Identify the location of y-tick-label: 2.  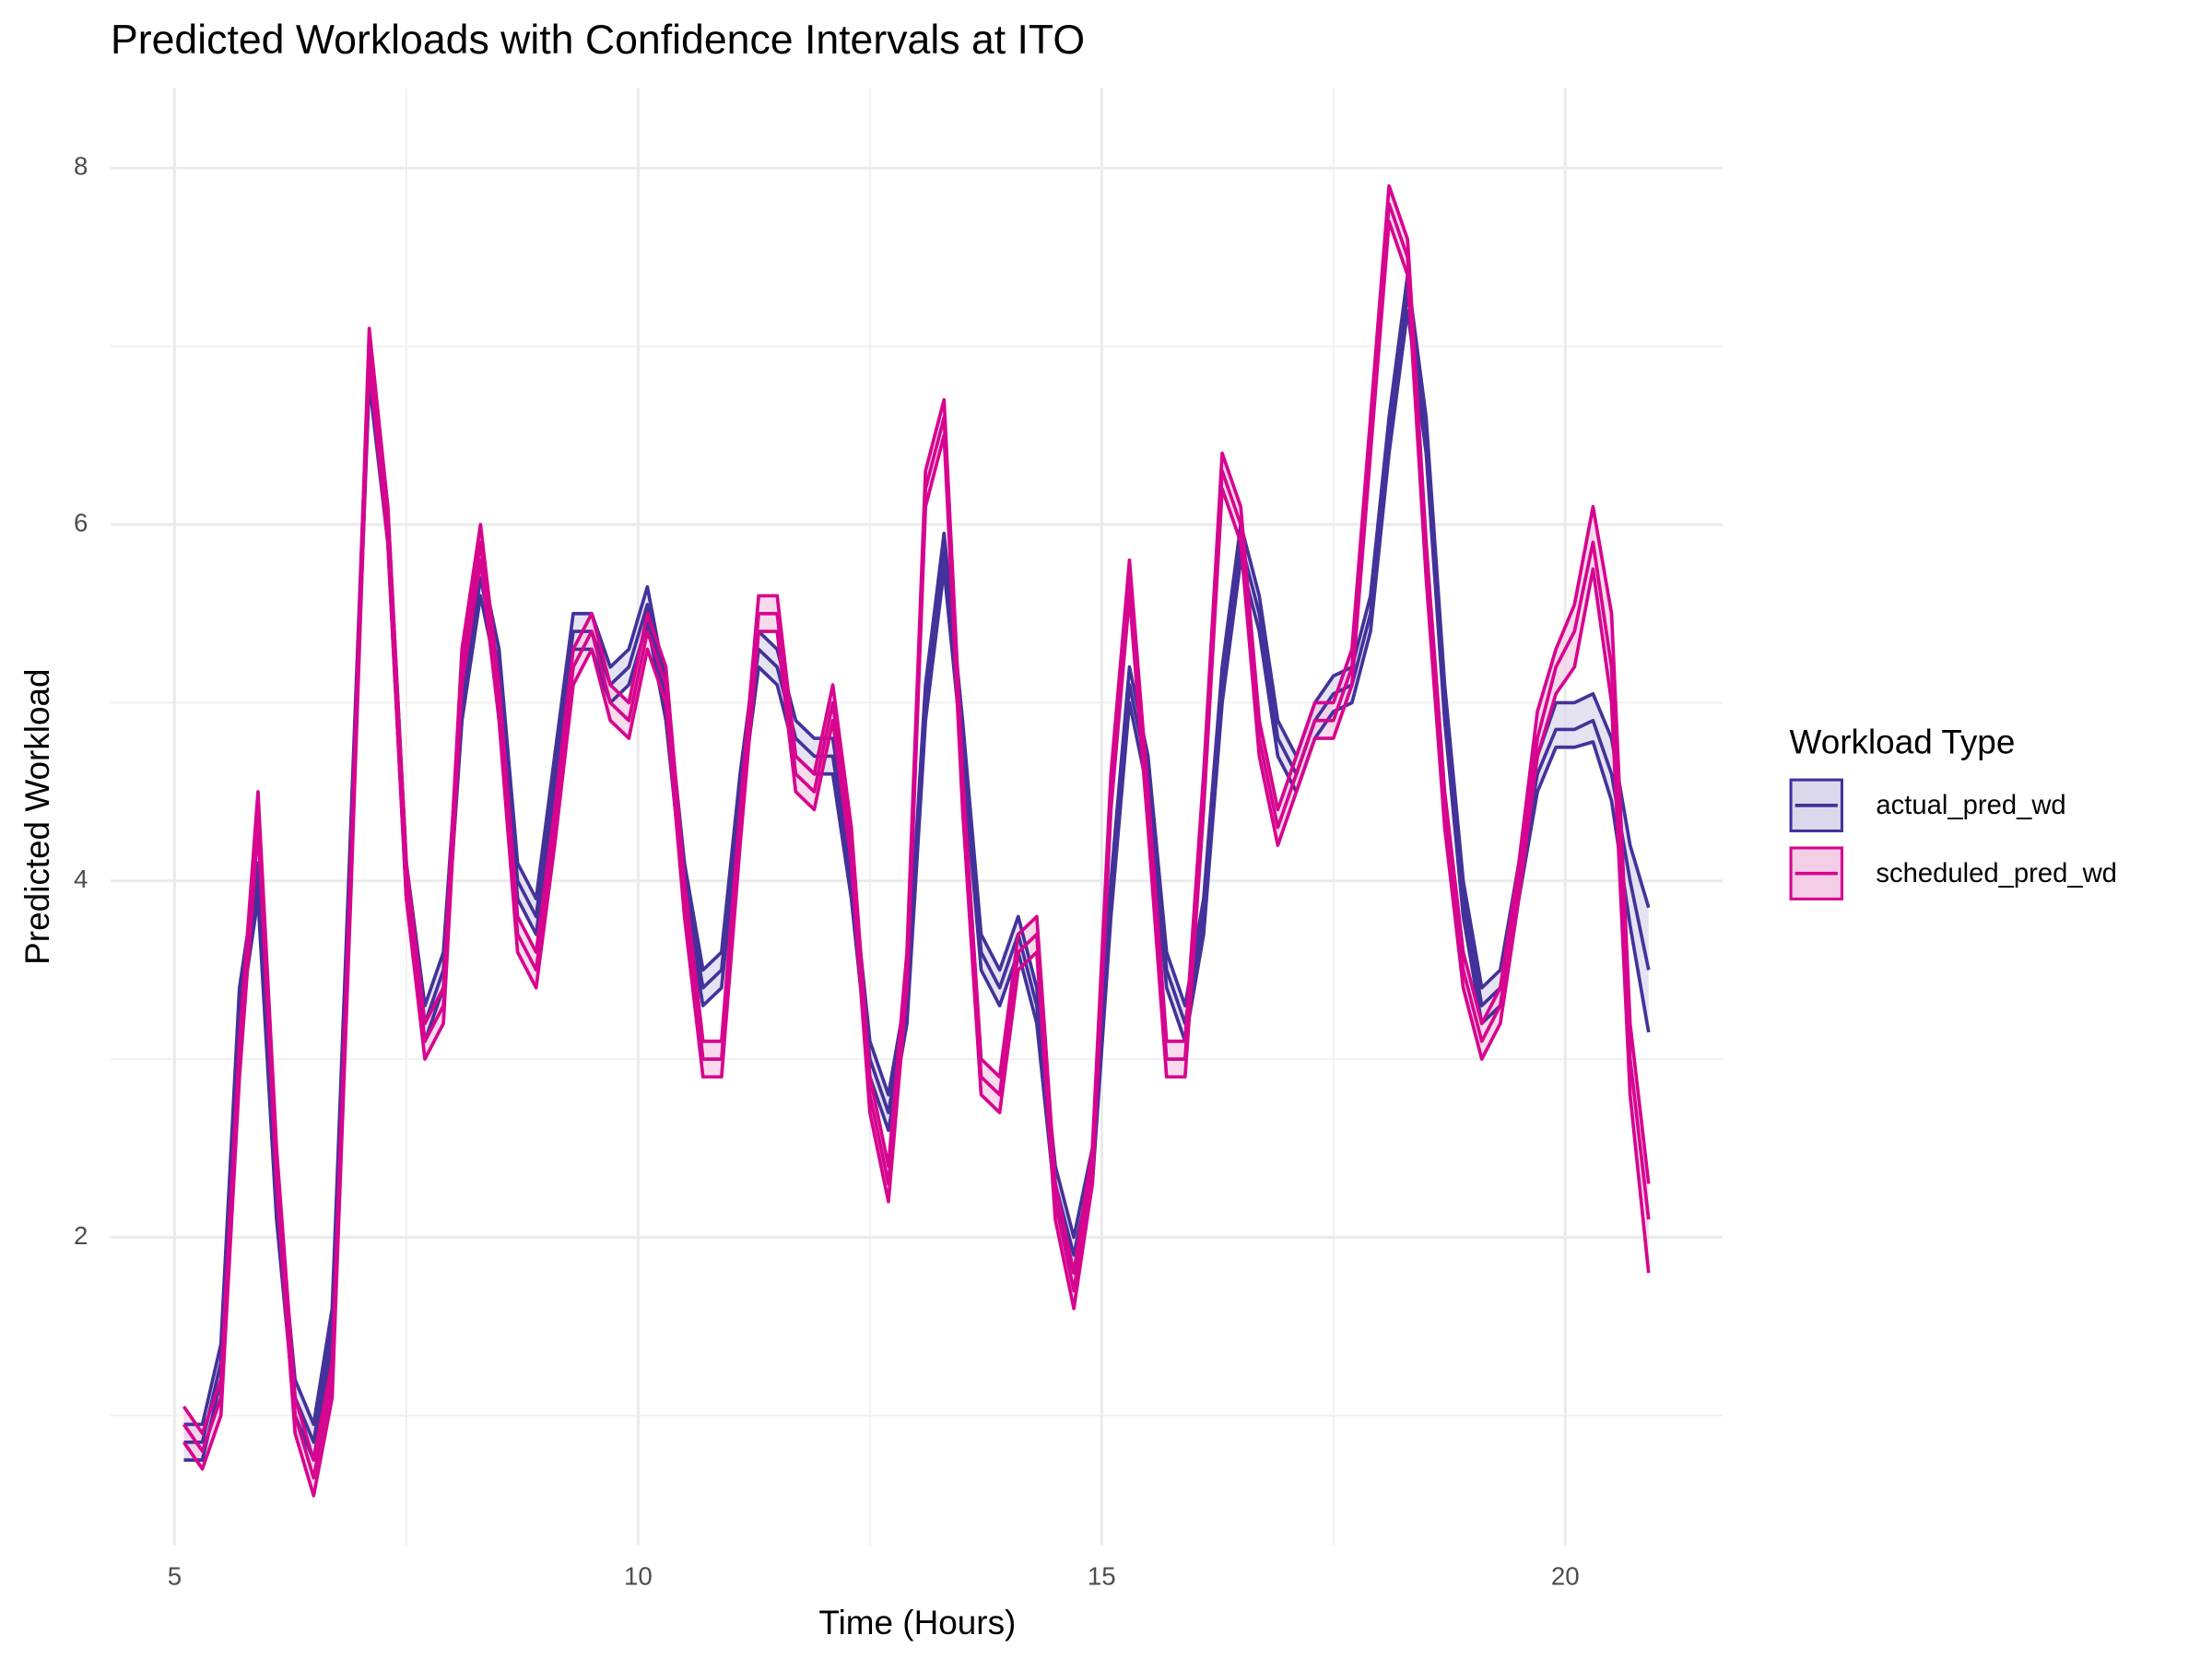
(81, 1235).